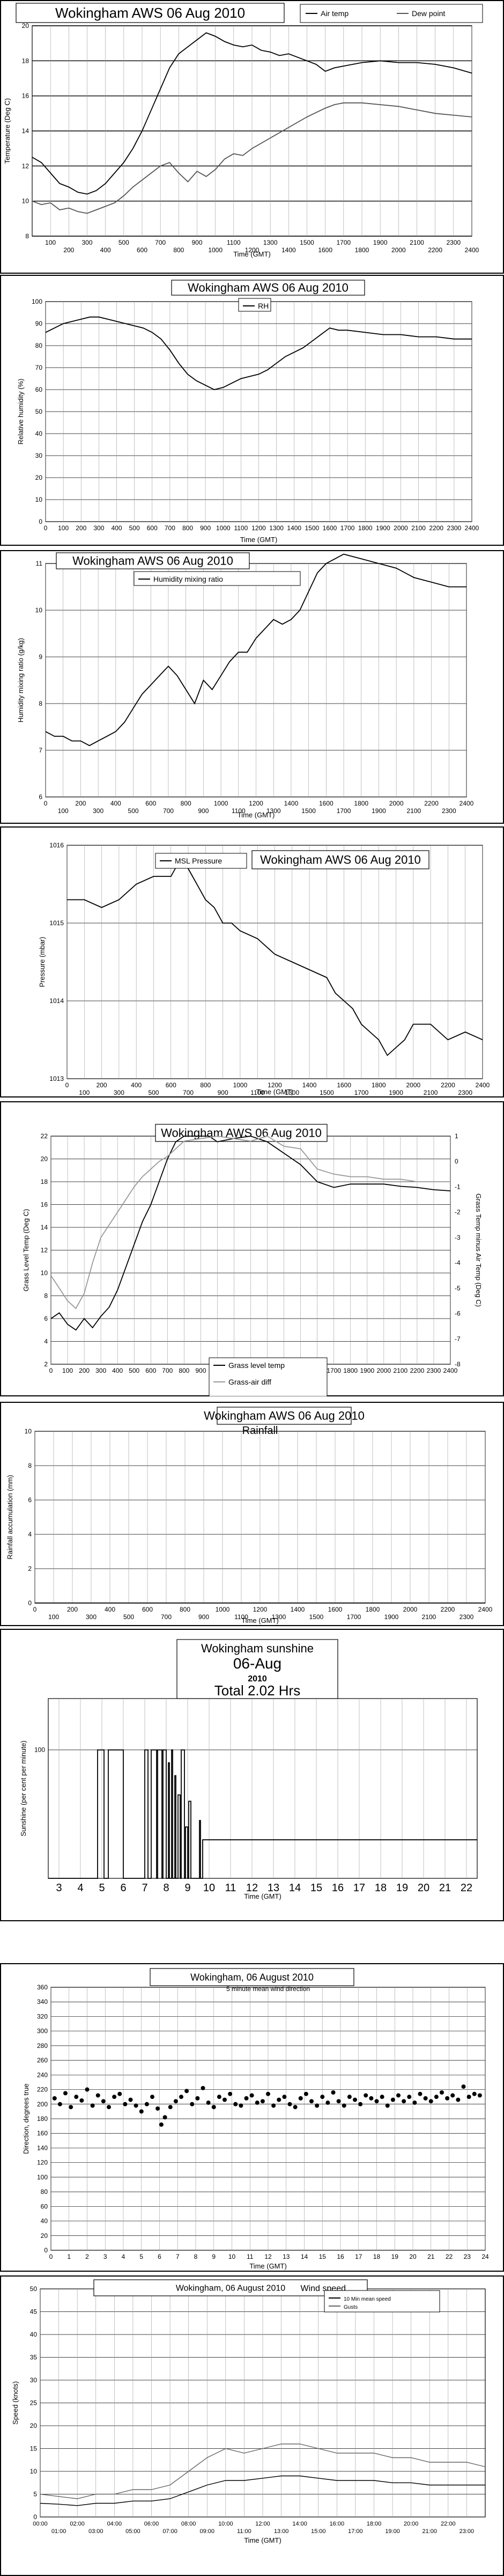 Image resolution: width=504 pixels, height=2576 pixels. Describe the element at coordinates (395, 2256) in the screenshot. I see `x-tick-label: 19` at that location.